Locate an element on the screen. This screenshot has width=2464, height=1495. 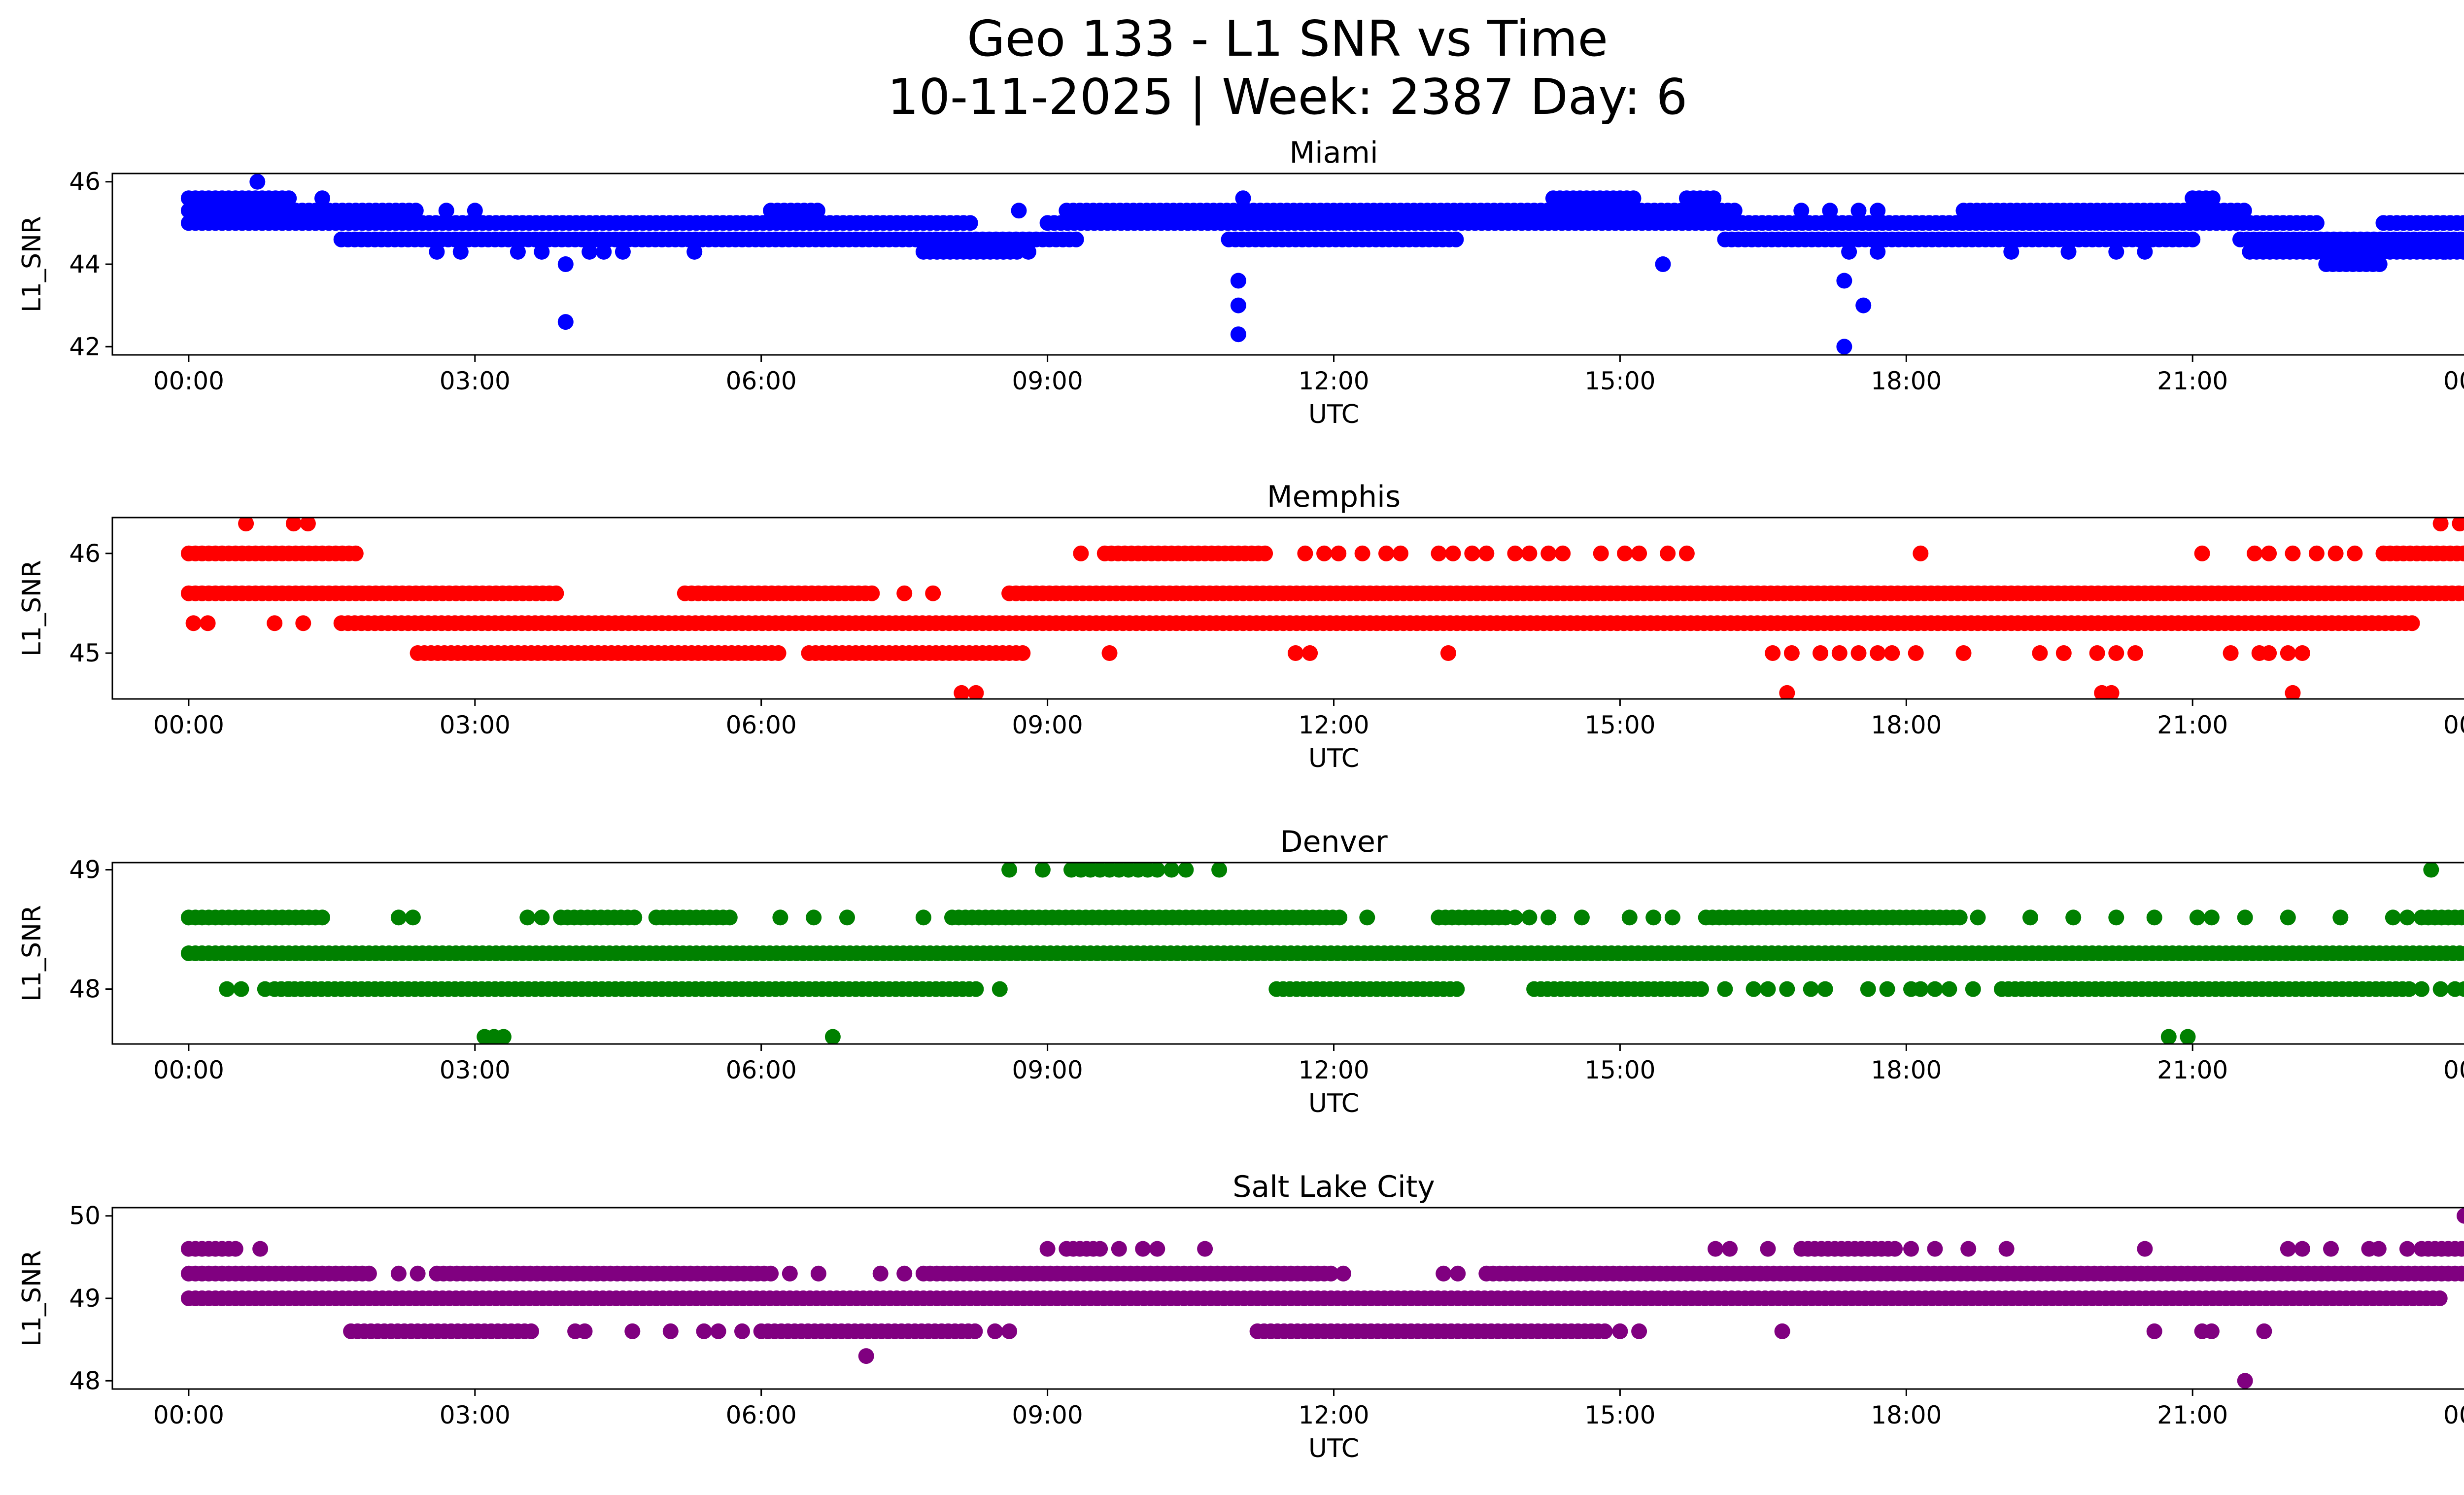
scatter-markers is located at coordinates (1322, 953).